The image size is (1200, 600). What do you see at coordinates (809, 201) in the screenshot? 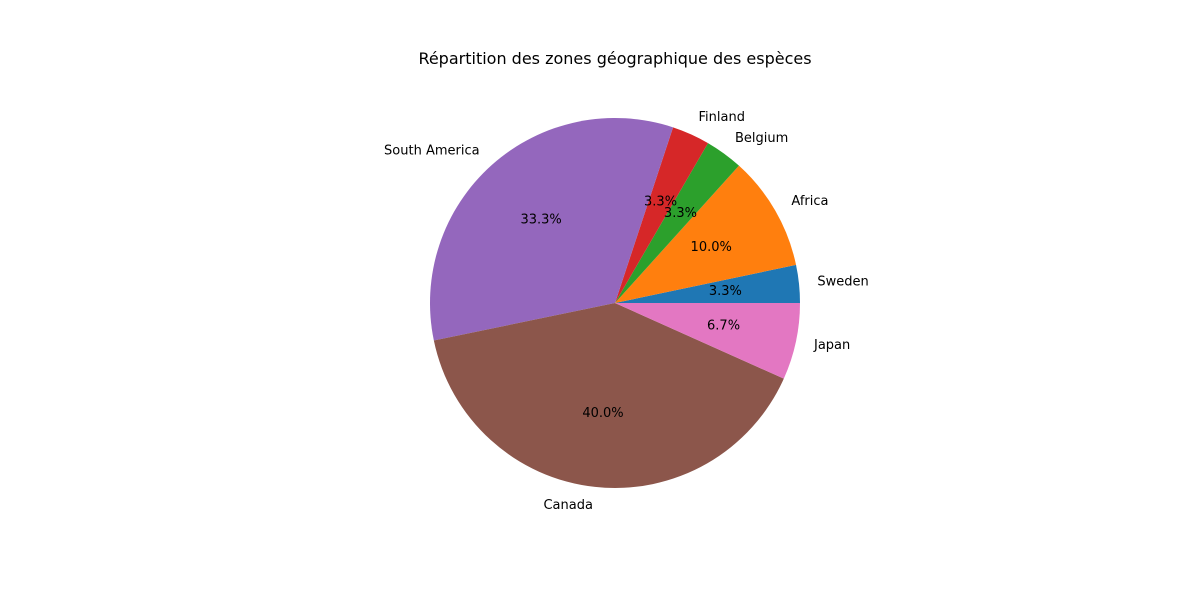
I see `slice-label-africa: Africa` at bounding box center [809, 201].